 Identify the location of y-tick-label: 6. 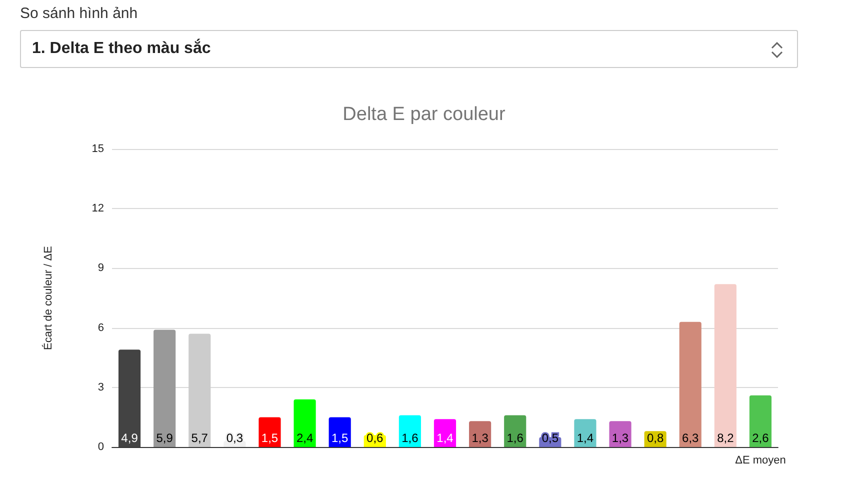
(101, 328).